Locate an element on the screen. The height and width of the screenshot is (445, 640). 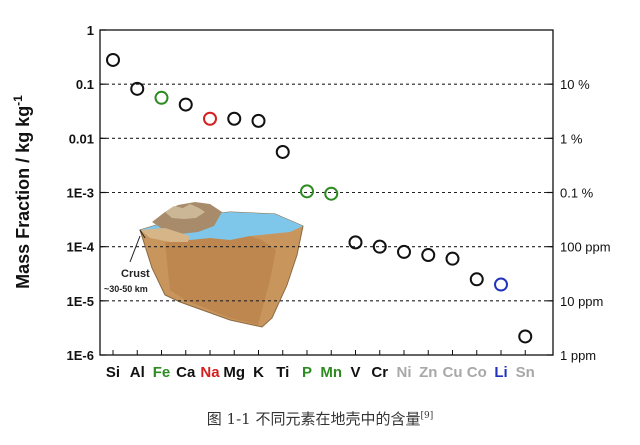
y-tick-label: 0.1 is located at coordinates (85, 84).